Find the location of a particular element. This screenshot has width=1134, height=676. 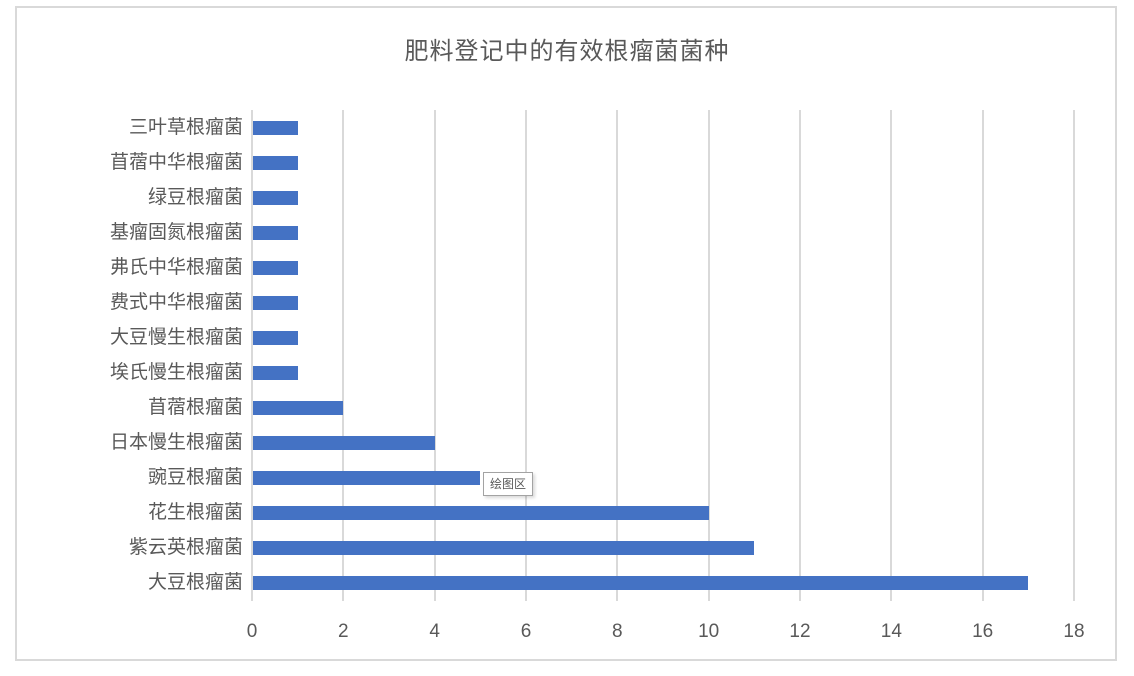

y-axis-category-label: 费式中华根瘤菌 is located at coordinates (176, 302).